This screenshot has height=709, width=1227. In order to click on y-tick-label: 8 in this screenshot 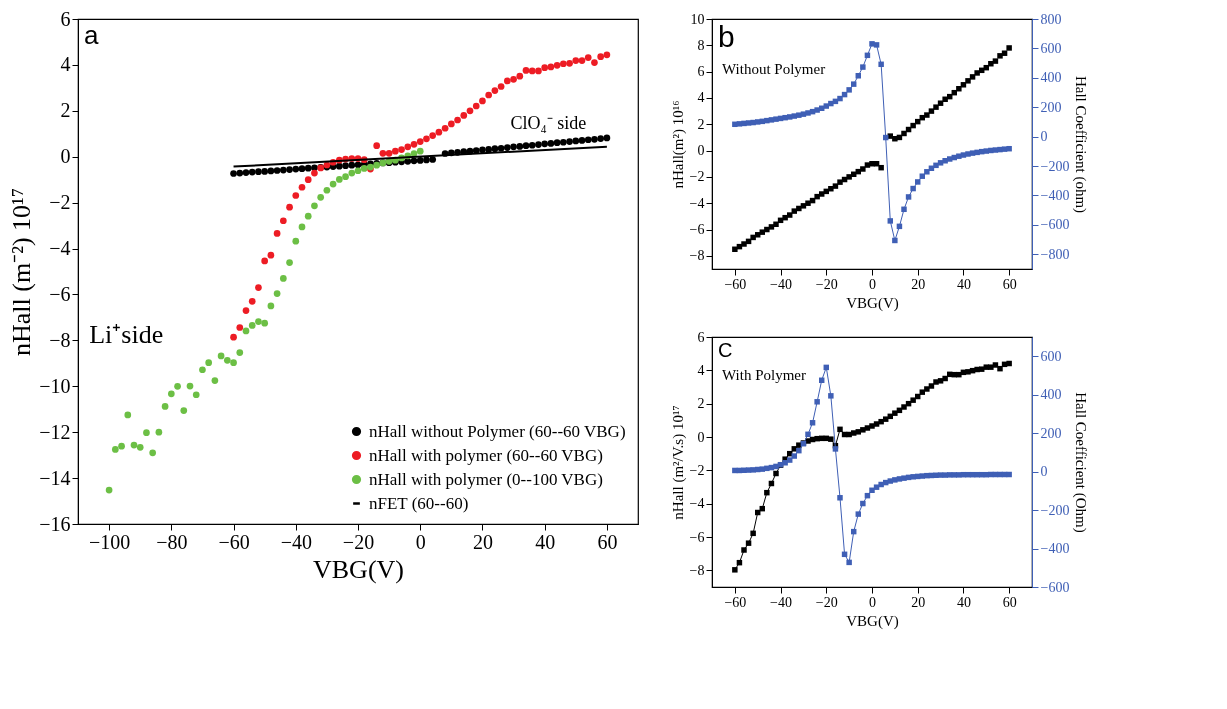, I will do `click(701, 45)`.